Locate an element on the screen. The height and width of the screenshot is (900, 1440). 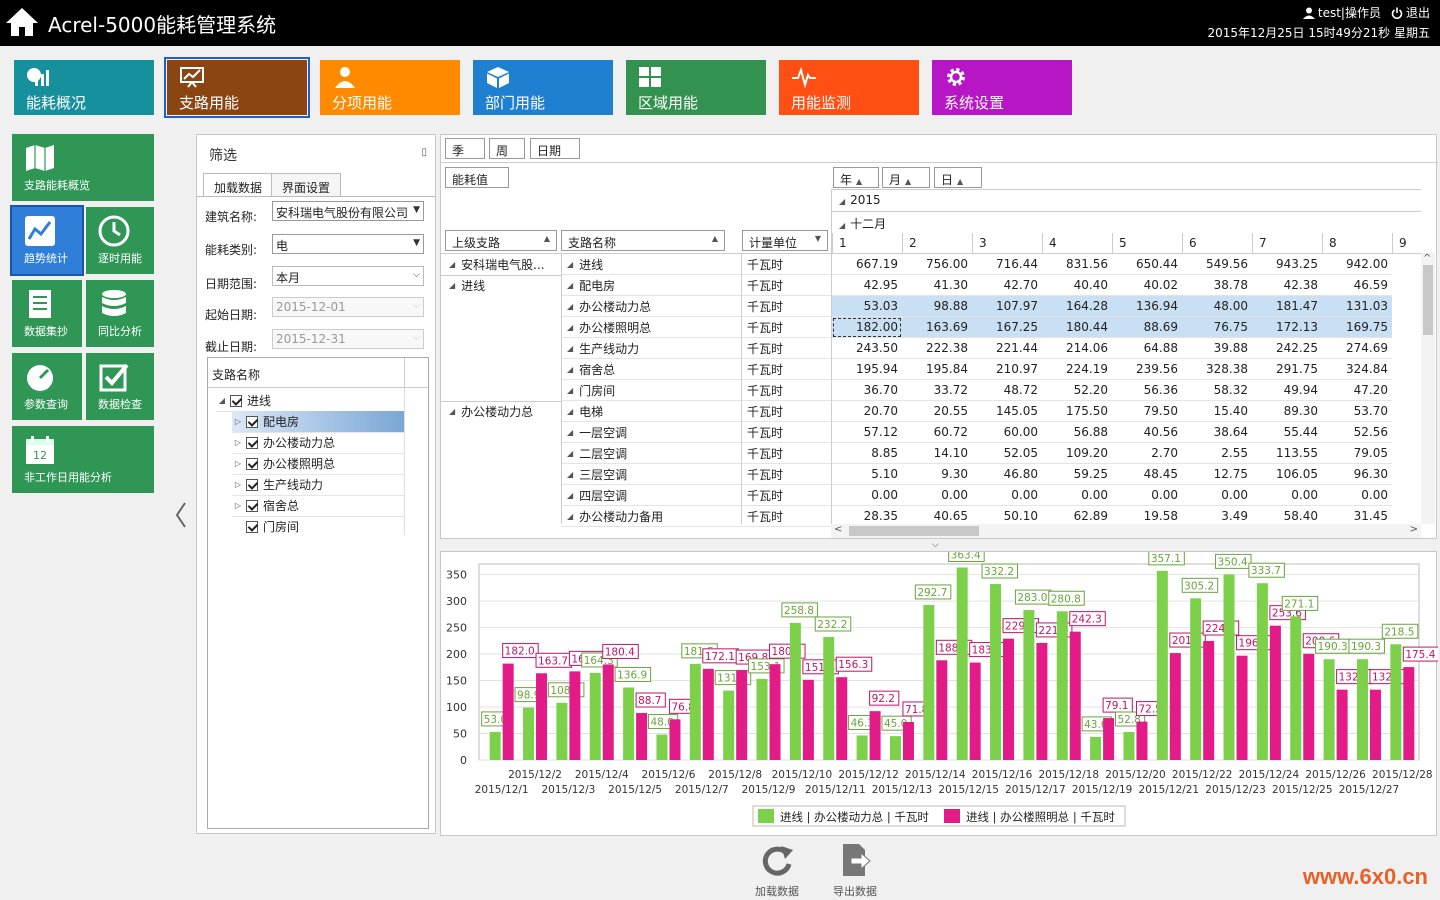
value-cell: 36.70 is located at coordinates (867, 390).